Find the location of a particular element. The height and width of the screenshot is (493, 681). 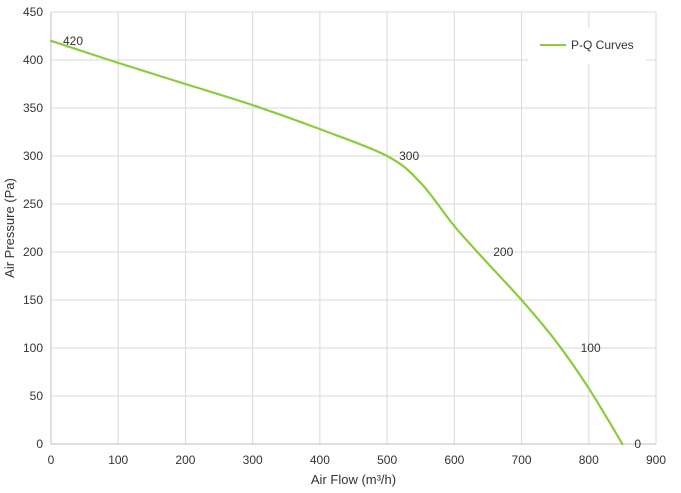

x-tick-label: 900 is located at coordinates (656, 460).